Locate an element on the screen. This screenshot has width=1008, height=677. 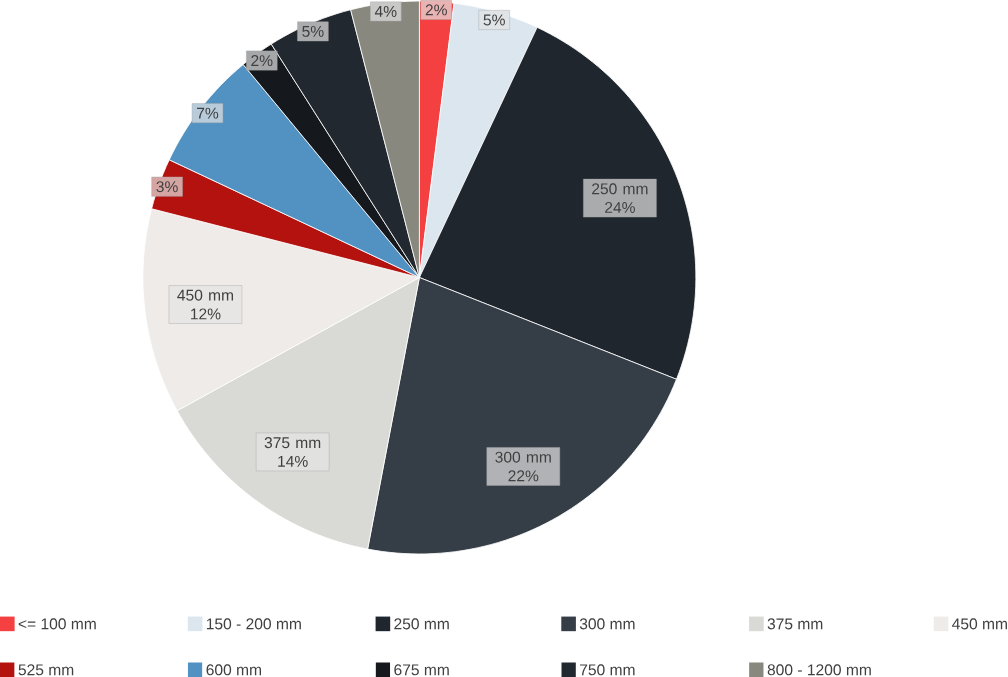
legend-label: 800 - 1200 mm is located at coordinates (819, 670).